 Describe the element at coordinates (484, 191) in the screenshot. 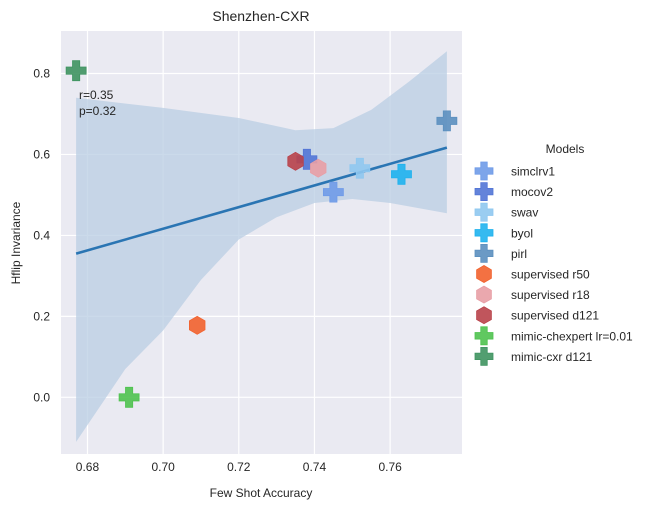

I see `legend-mocov2-icon` at that location.